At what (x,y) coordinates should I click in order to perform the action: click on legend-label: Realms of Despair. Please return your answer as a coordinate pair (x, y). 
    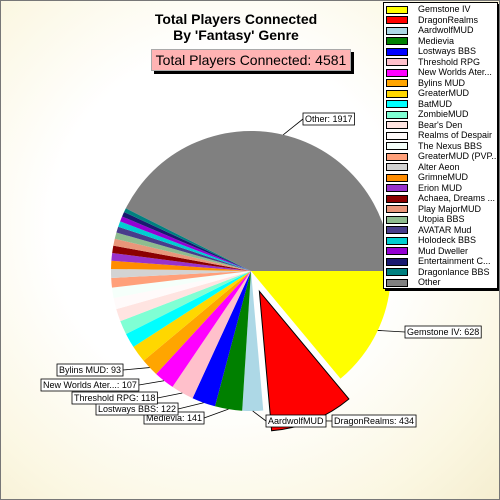
    Looking at the image, I should click on (455, 135).